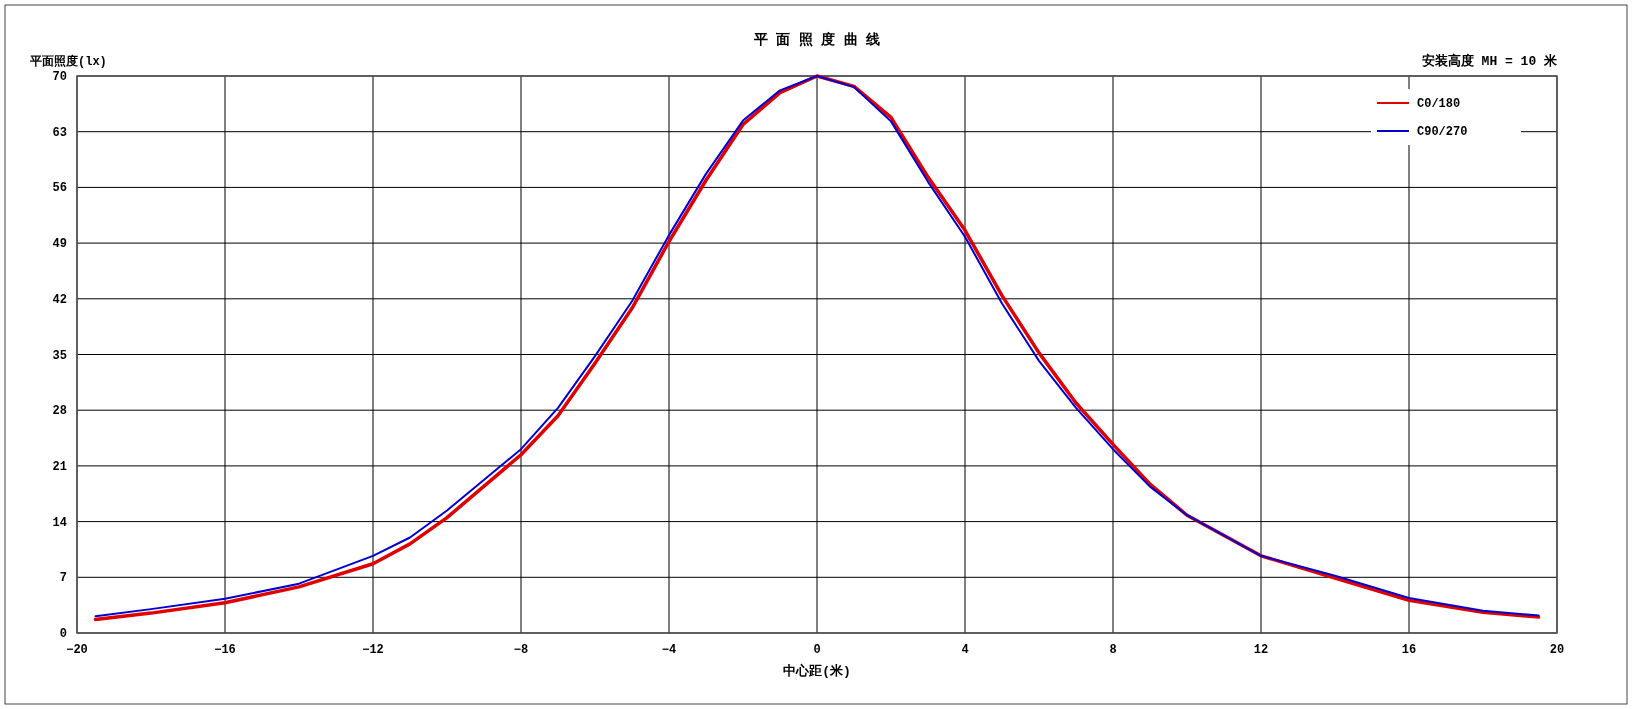 Image resolution: width=1632 pixels, height=709 pixels. I want to click on x-tick-label: 20, so click(1557, 650).